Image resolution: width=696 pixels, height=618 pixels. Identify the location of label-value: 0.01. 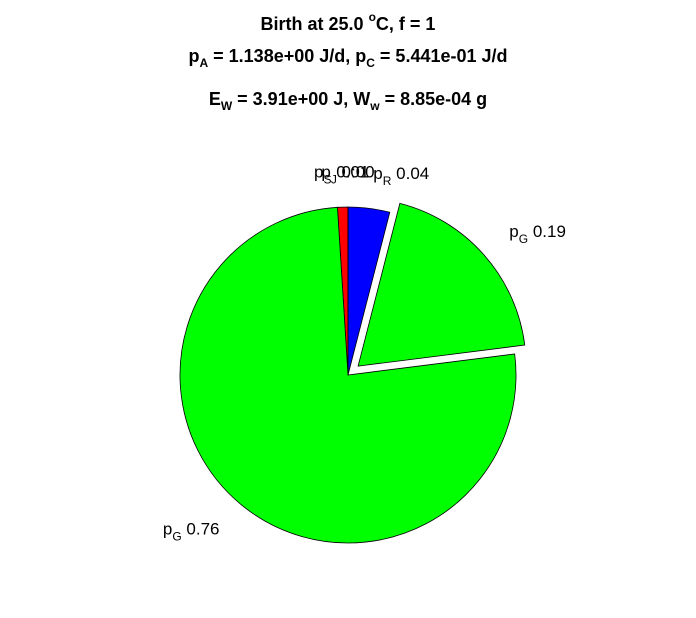
(352, 172).